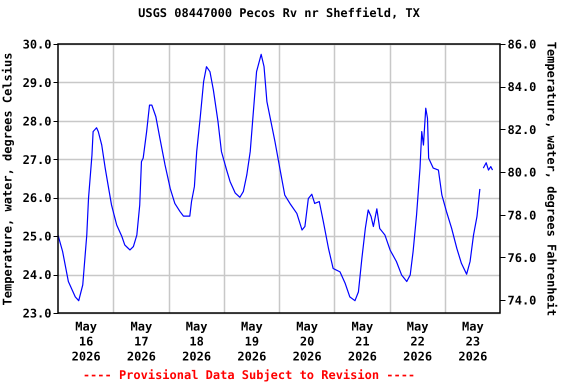 The width and height of the screenshot is (576, 384). I want to click on y-tick-label: 24.0, so click(37, 275).